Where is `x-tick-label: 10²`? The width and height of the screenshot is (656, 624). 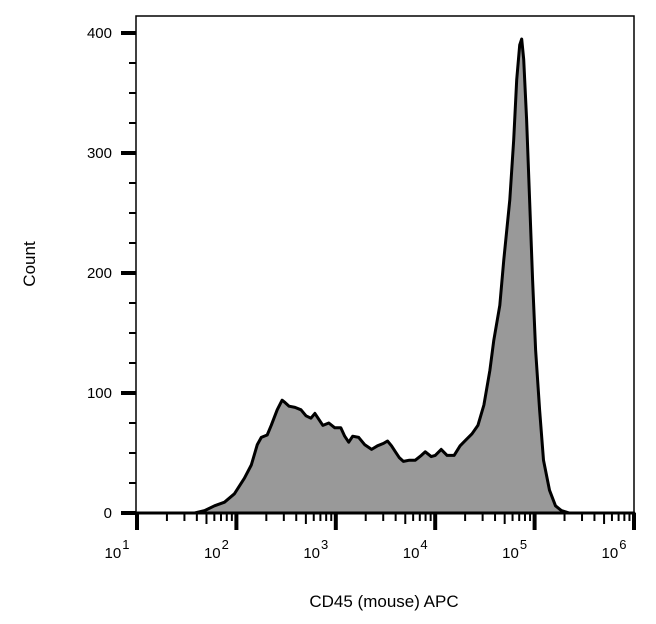 x-tick-label: 10² is located at coordinates (216, 549).